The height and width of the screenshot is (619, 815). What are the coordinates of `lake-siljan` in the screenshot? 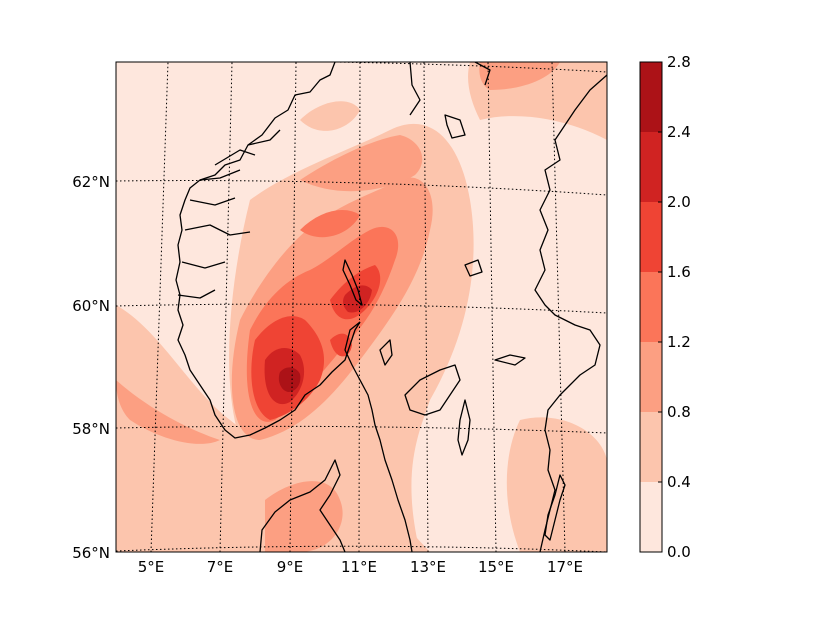 It's located at (473, 268).